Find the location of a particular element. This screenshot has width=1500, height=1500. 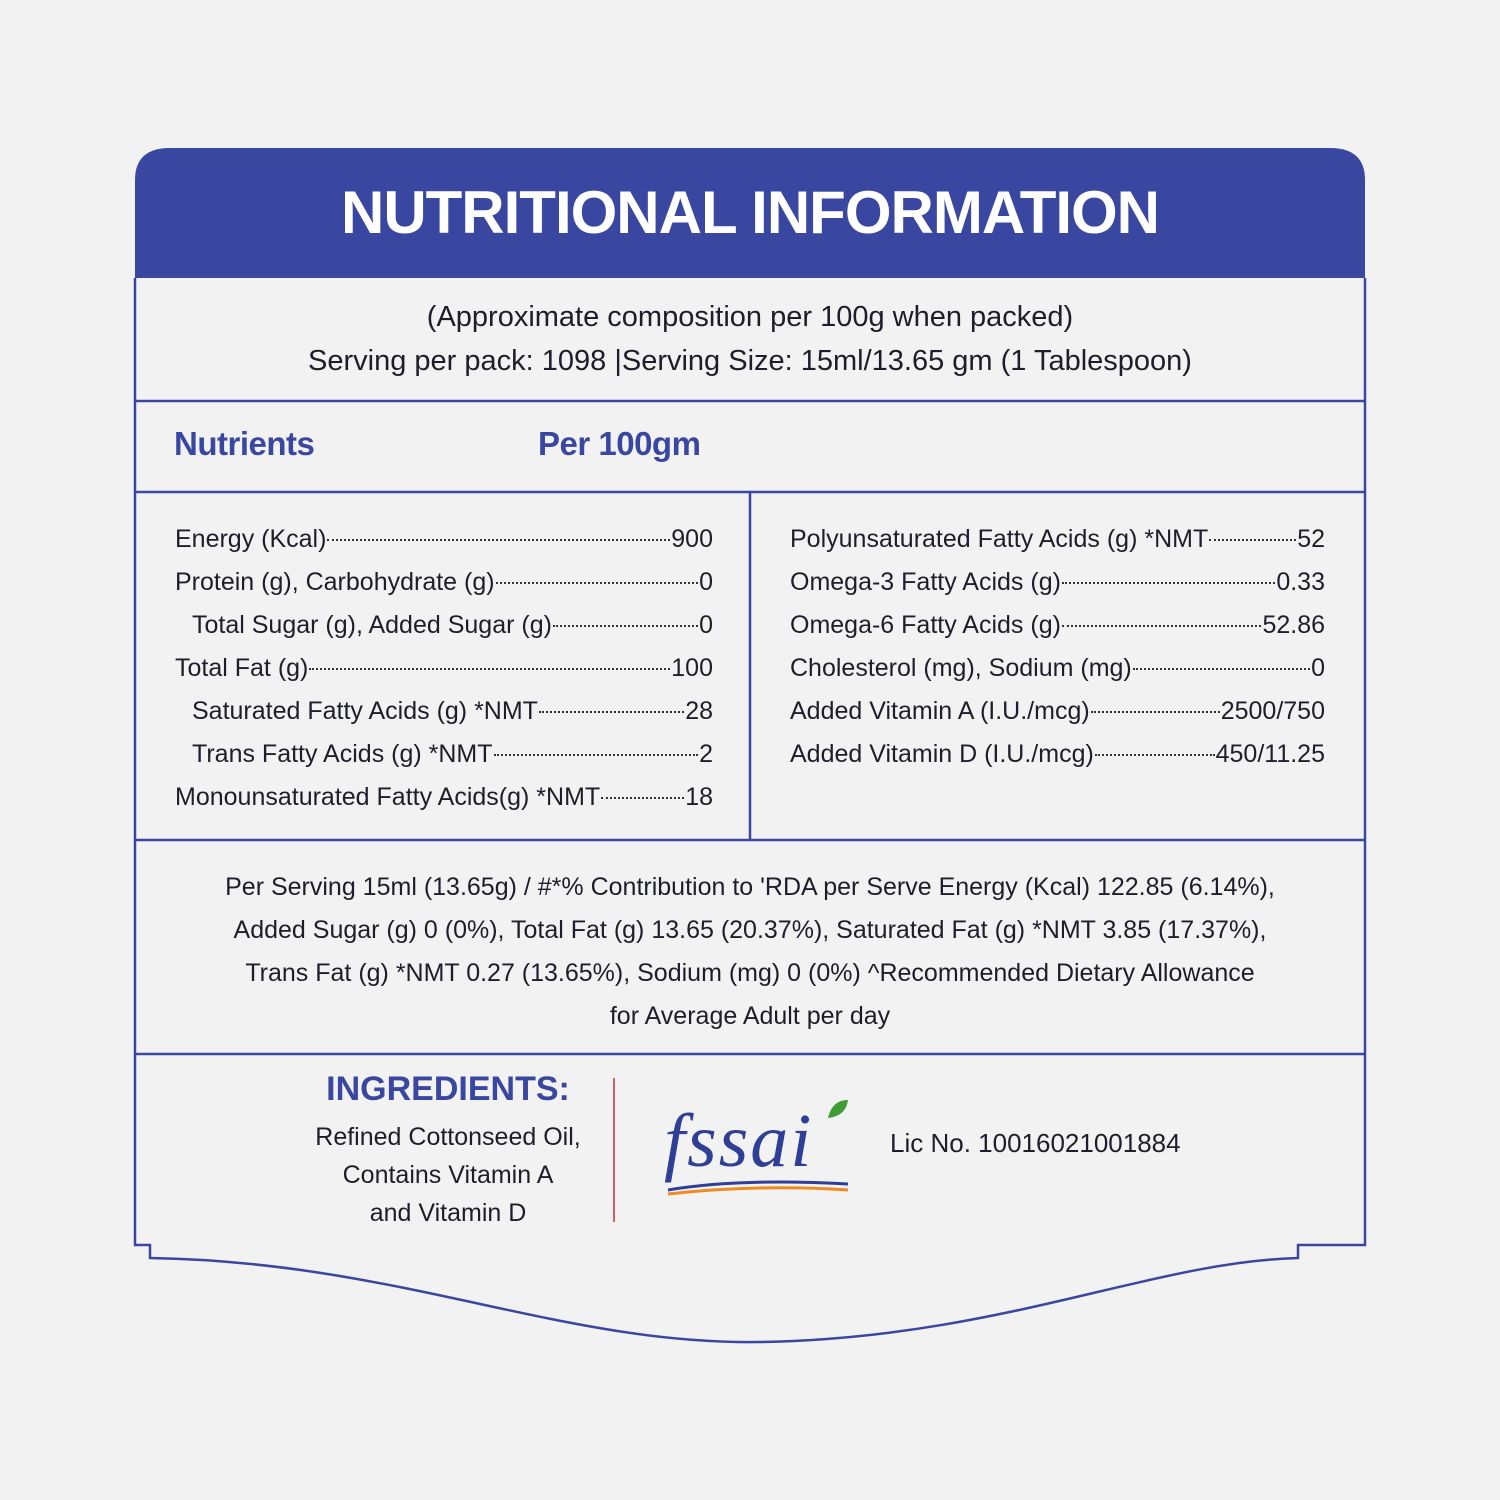

amount: 0.33 is located at coordinates (1300, 582).